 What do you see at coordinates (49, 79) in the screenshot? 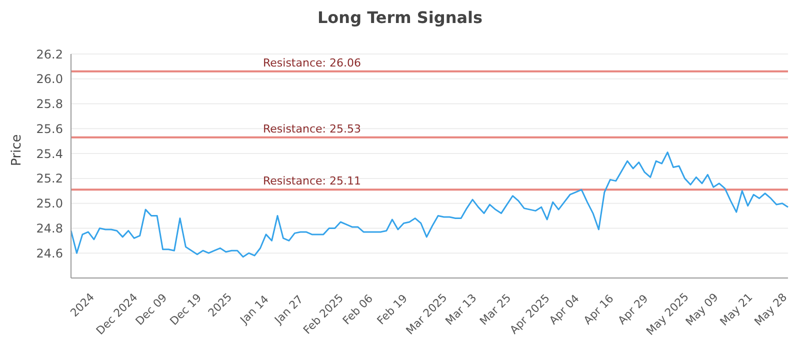
I see `y-tick-label: 26.0` at bounding box center [49, 79].